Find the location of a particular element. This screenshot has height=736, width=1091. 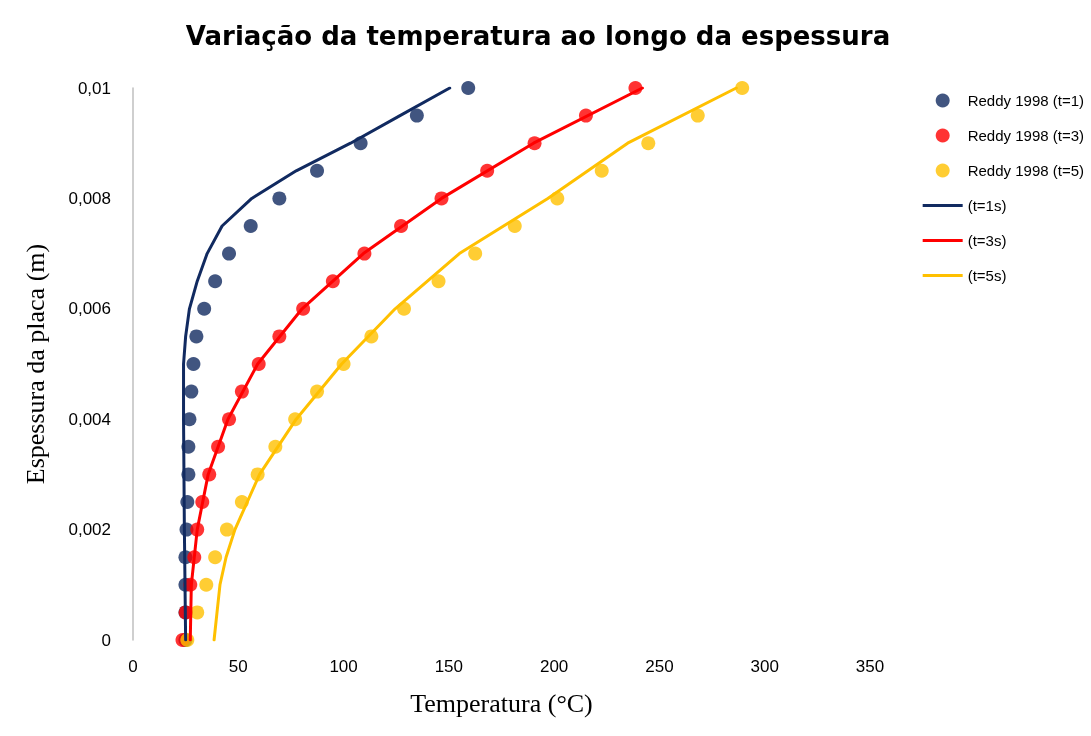

x-tick-label: 50 is located at coordinates (238, 666).